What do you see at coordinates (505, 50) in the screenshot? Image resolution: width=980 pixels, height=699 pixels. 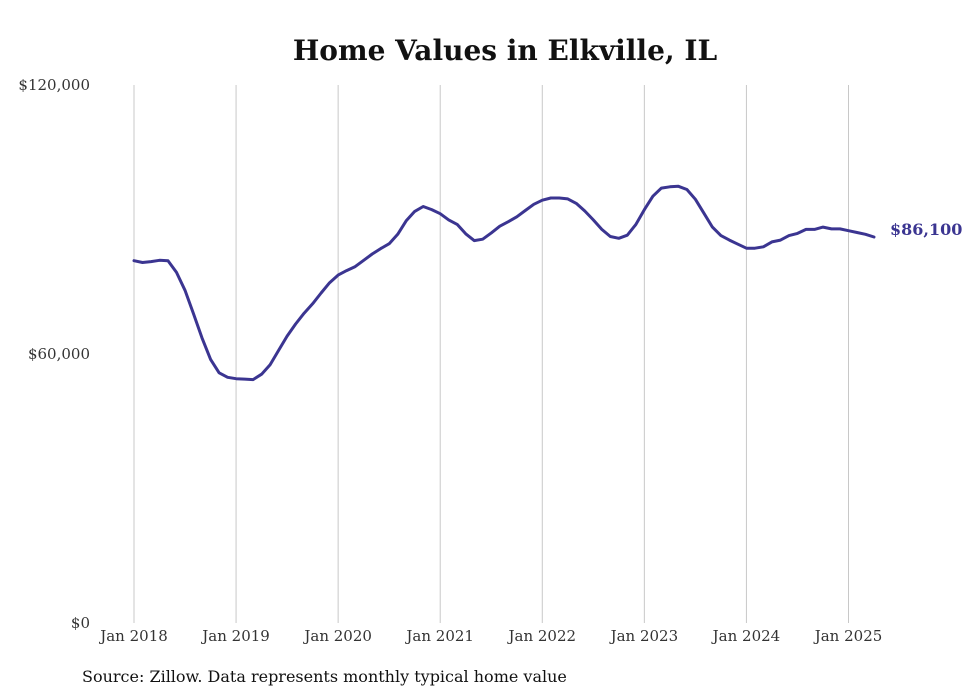 I see `chart-title: Home Values in Elkville, IL` at bounding box center [505, 50].